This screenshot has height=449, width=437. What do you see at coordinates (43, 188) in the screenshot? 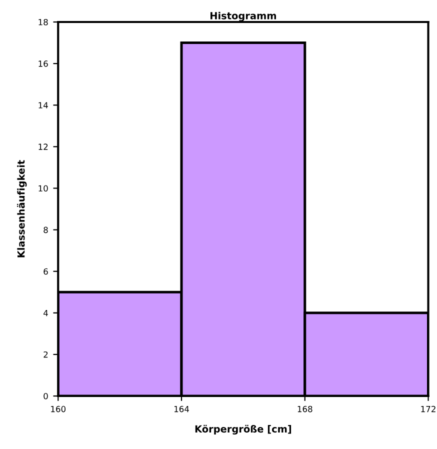
I see `y-tick-label: 10` at bounding box center [43, 188].